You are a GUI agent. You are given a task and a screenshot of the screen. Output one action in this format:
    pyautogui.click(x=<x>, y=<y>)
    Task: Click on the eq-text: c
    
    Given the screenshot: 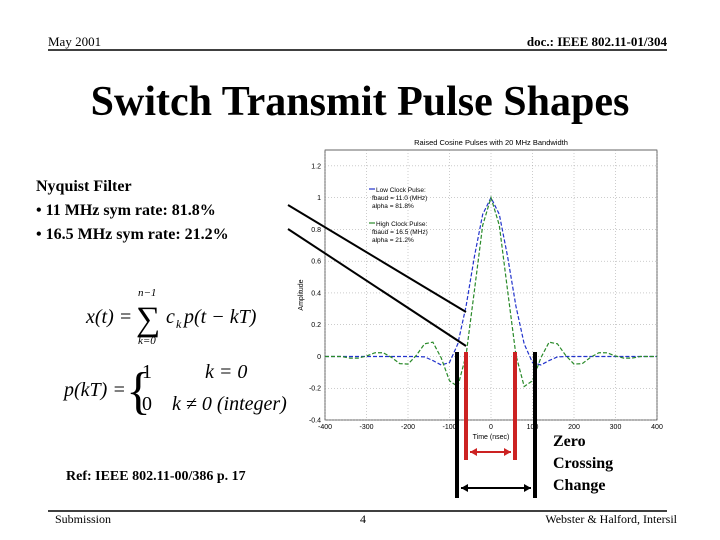 What is the action you would take?
    pyautogui.click(x=170, y=317)
    